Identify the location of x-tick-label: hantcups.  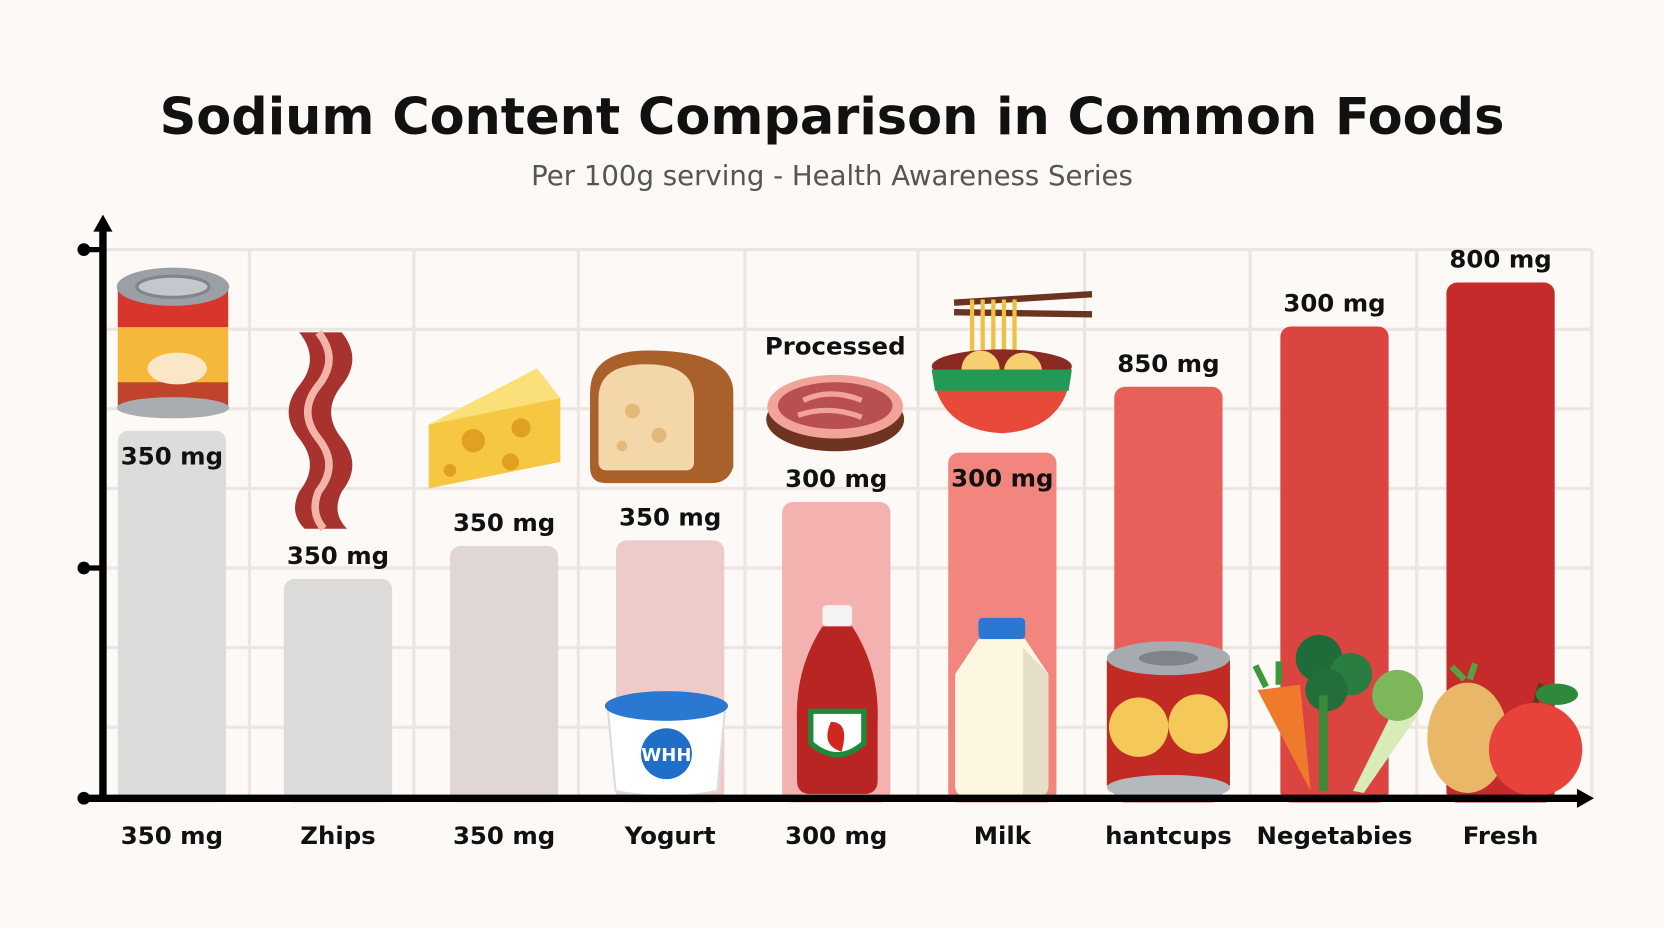
(1168, 835).